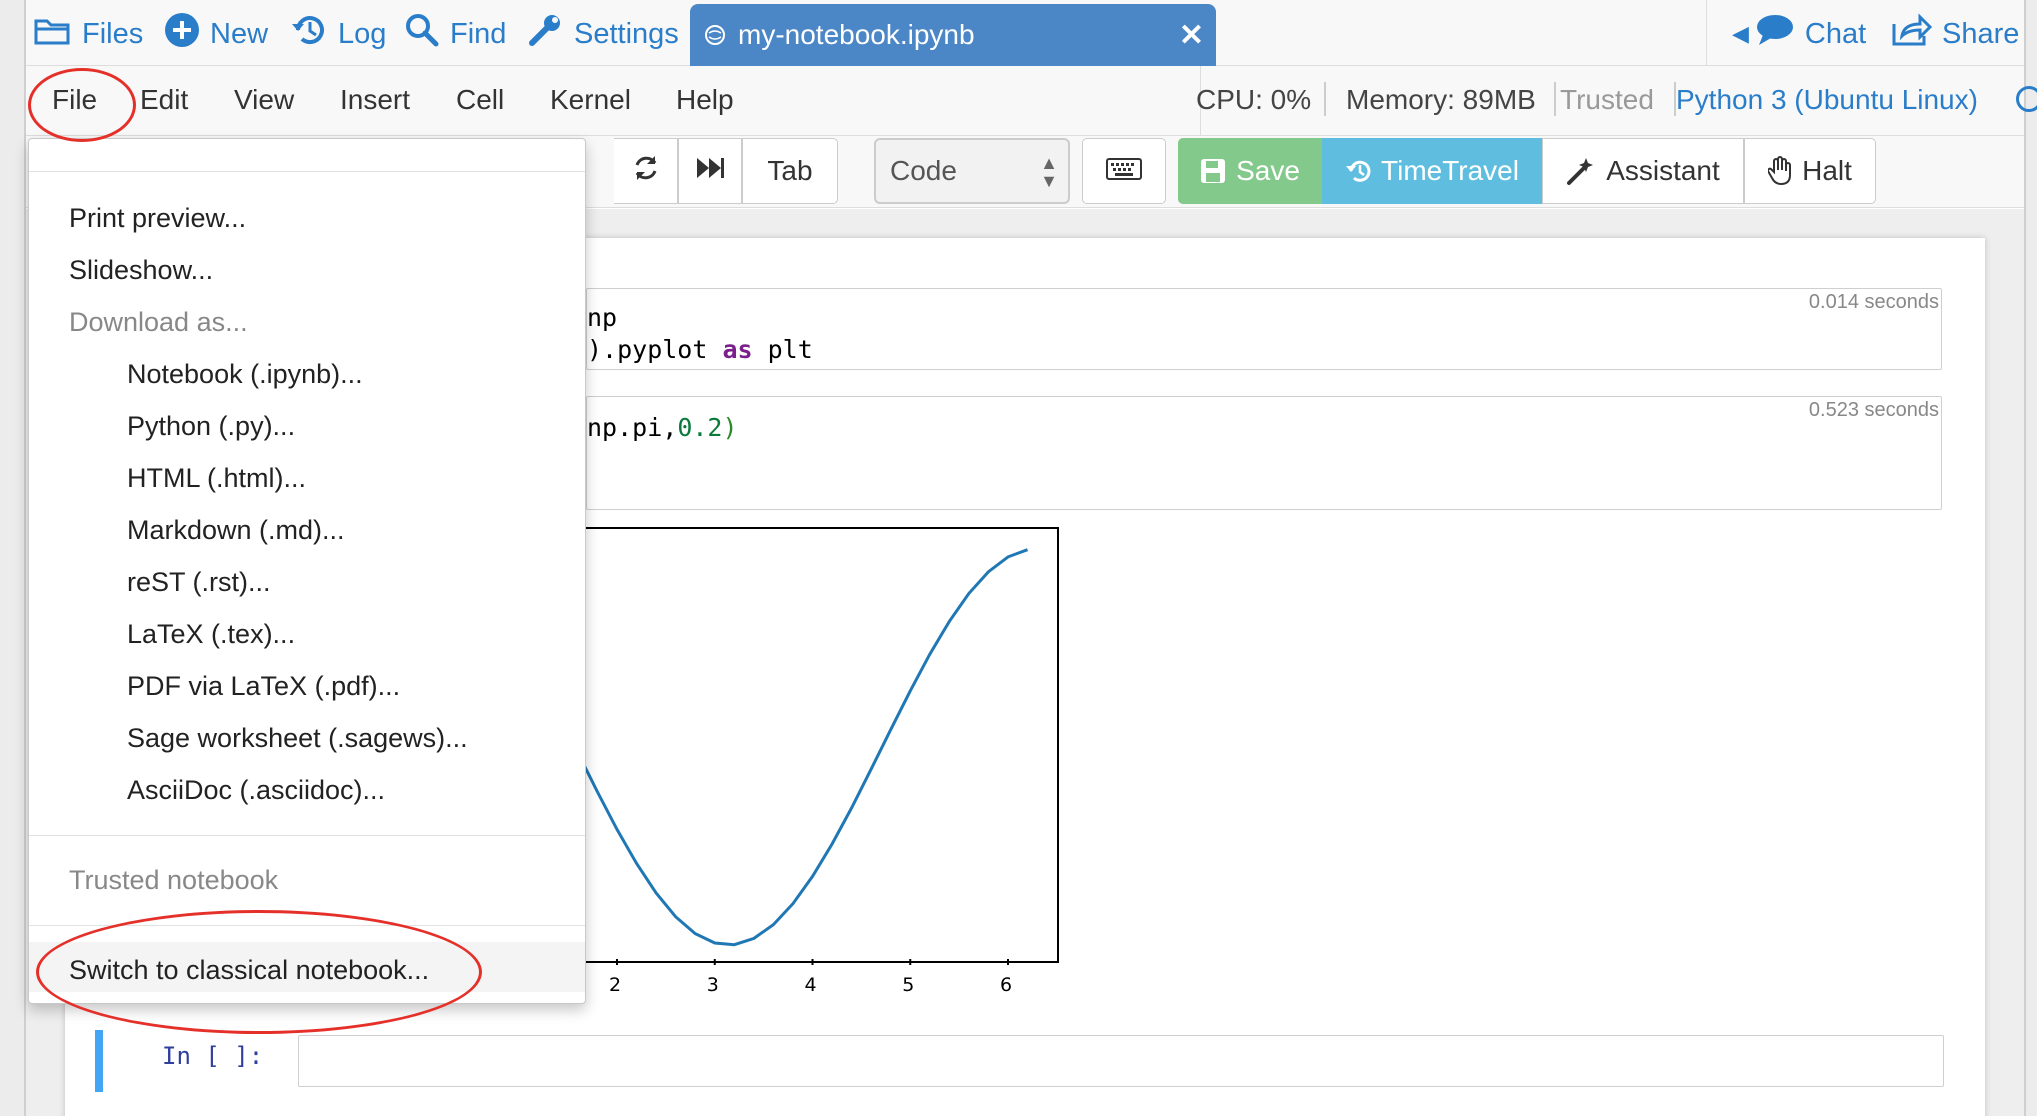 The height and width of the screenshot is (1116, 2037). Describe the element at coordinates (908, 985) in the screenshot. I see `x-tick-label: 5` at that location.